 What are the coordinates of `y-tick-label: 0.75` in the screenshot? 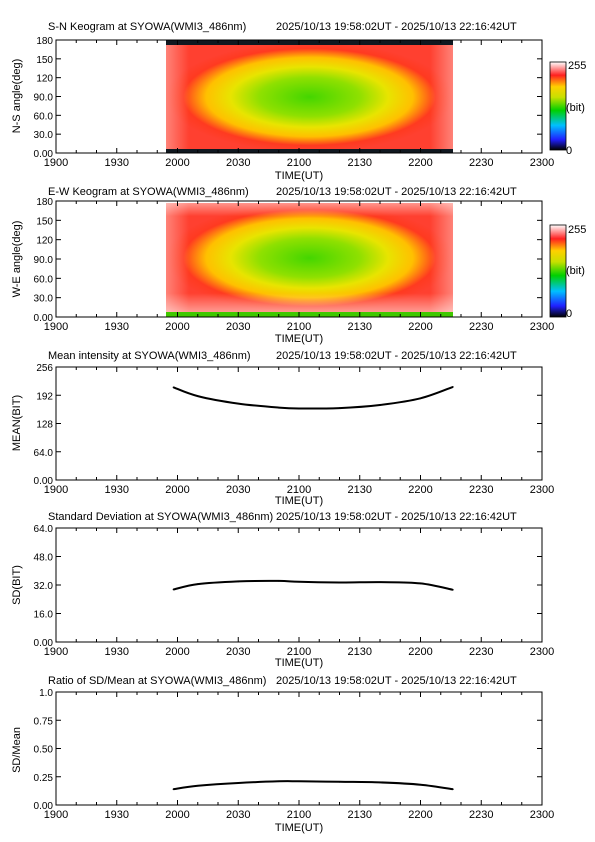 It's located at (44, 721).